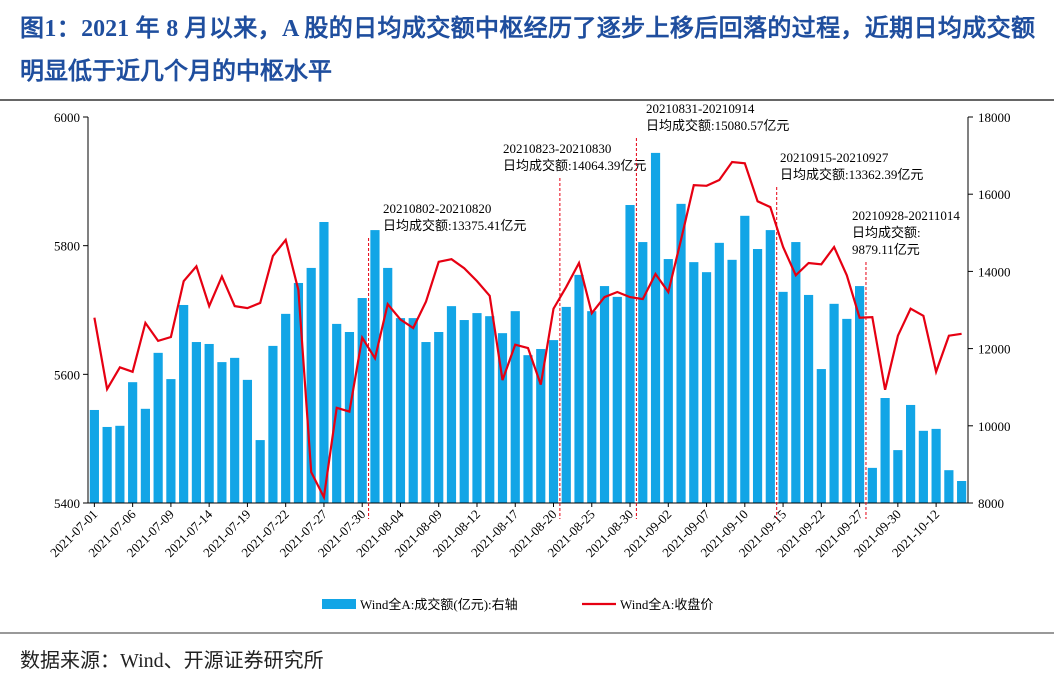 The height and width of the screenshot is (686, 1054). Describe the element at coordinates (67, 374) in the screenshot. I see `y-tick-label: 5600` at that location.